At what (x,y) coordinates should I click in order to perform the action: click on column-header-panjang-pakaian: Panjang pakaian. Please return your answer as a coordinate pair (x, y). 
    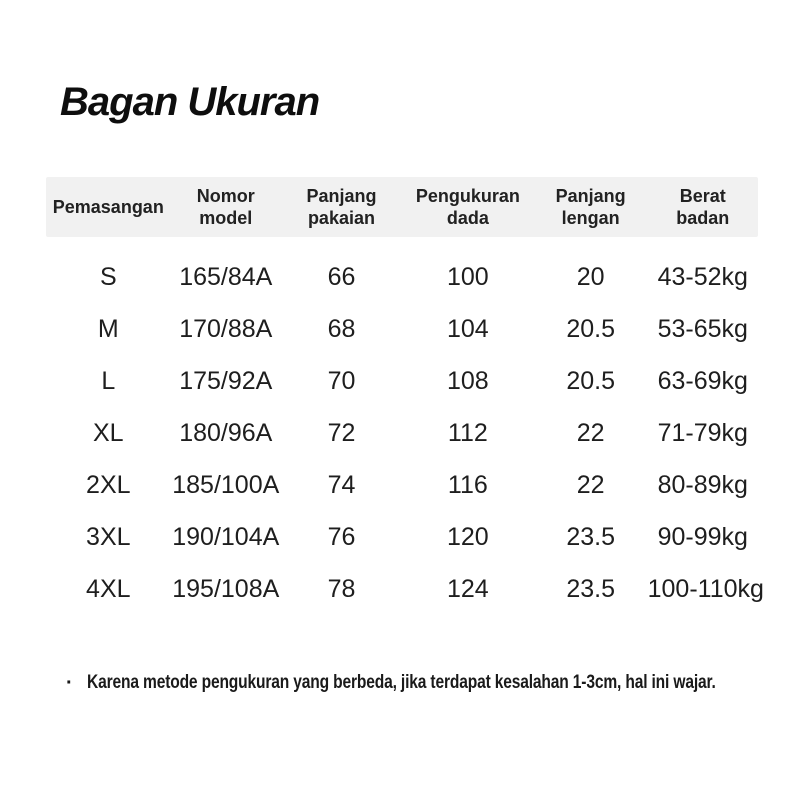
    Looking at the image, I should click on (341, 207).